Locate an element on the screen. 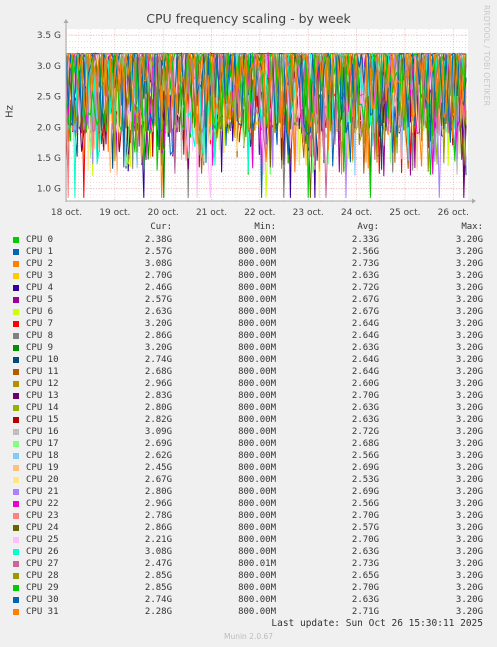 Image resolution: width=497 pixels, height=647 pixels. legend-cur: 2.46G is located at coordinates (158, 288).